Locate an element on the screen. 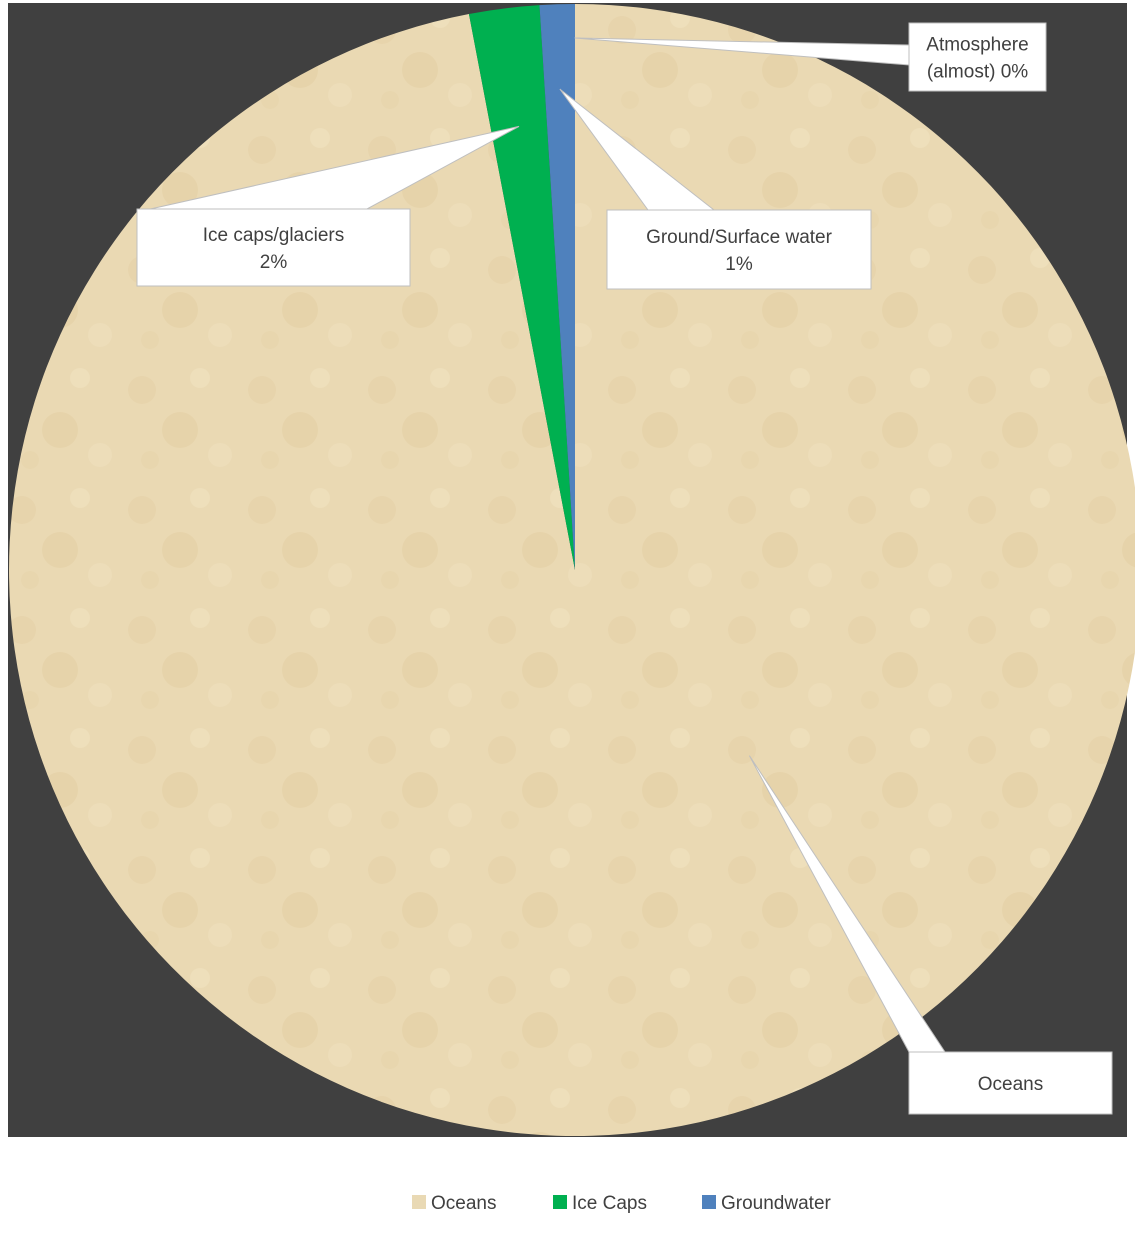 This screenshot has width=1135, height=1240. legend-entry-ice-caps: Ice Caps is located at coordinates (600, 1203).